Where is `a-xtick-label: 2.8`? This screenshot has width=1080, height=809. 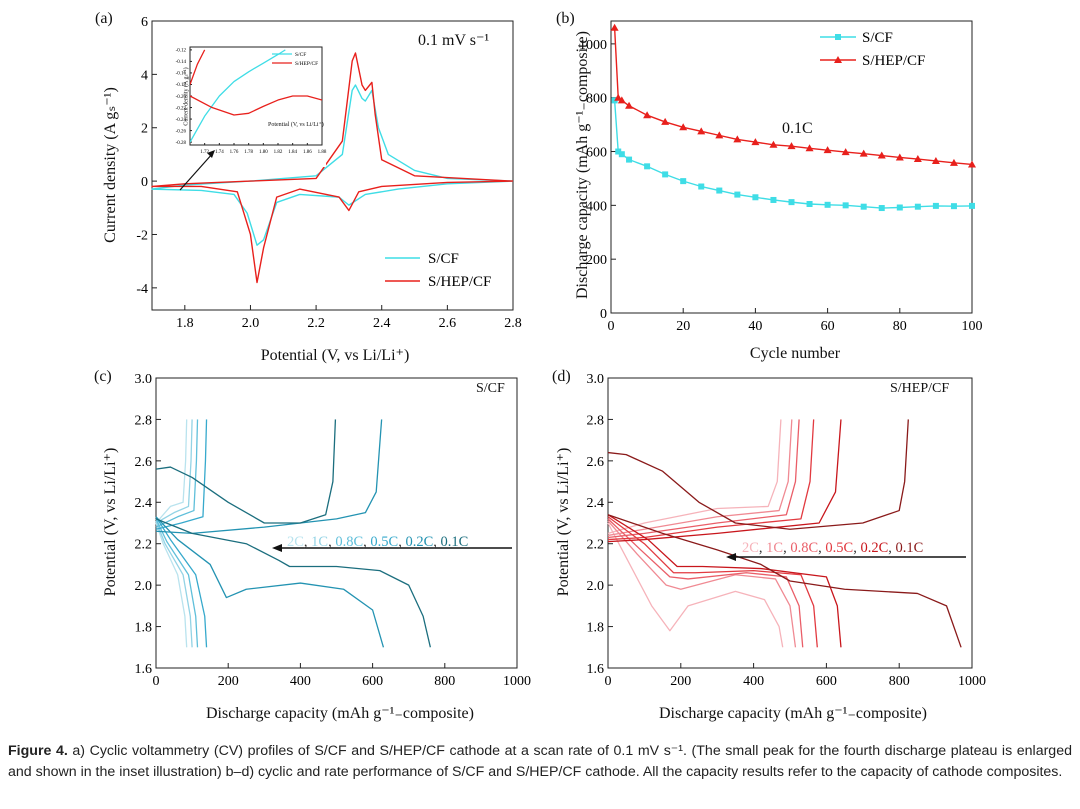 a-xtick-label: 2.8 is located at coordinates (513, 323).